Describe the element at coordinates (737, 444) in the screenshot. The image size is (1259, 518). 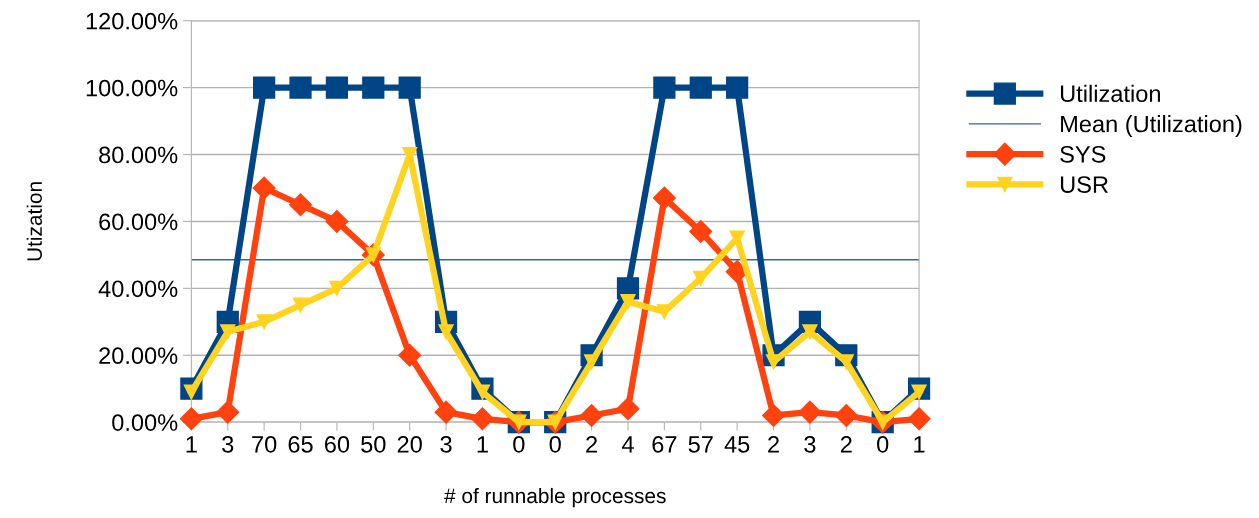
I see `x-tick-label: 45` at that location.